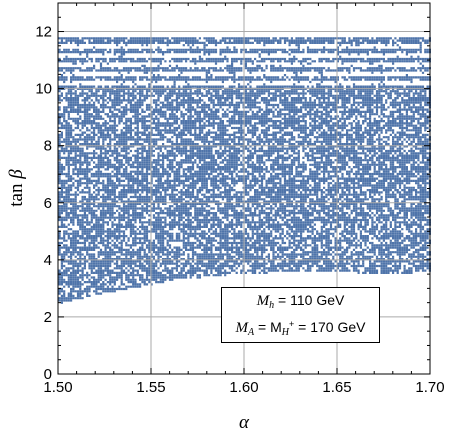 The width and height of the screenshot is (450, 436). What do you see at coordinates (300, 301) in the screenshot?
I see `mh-annotation: Mh = 110 GeV` at bounding box center [300, 301].